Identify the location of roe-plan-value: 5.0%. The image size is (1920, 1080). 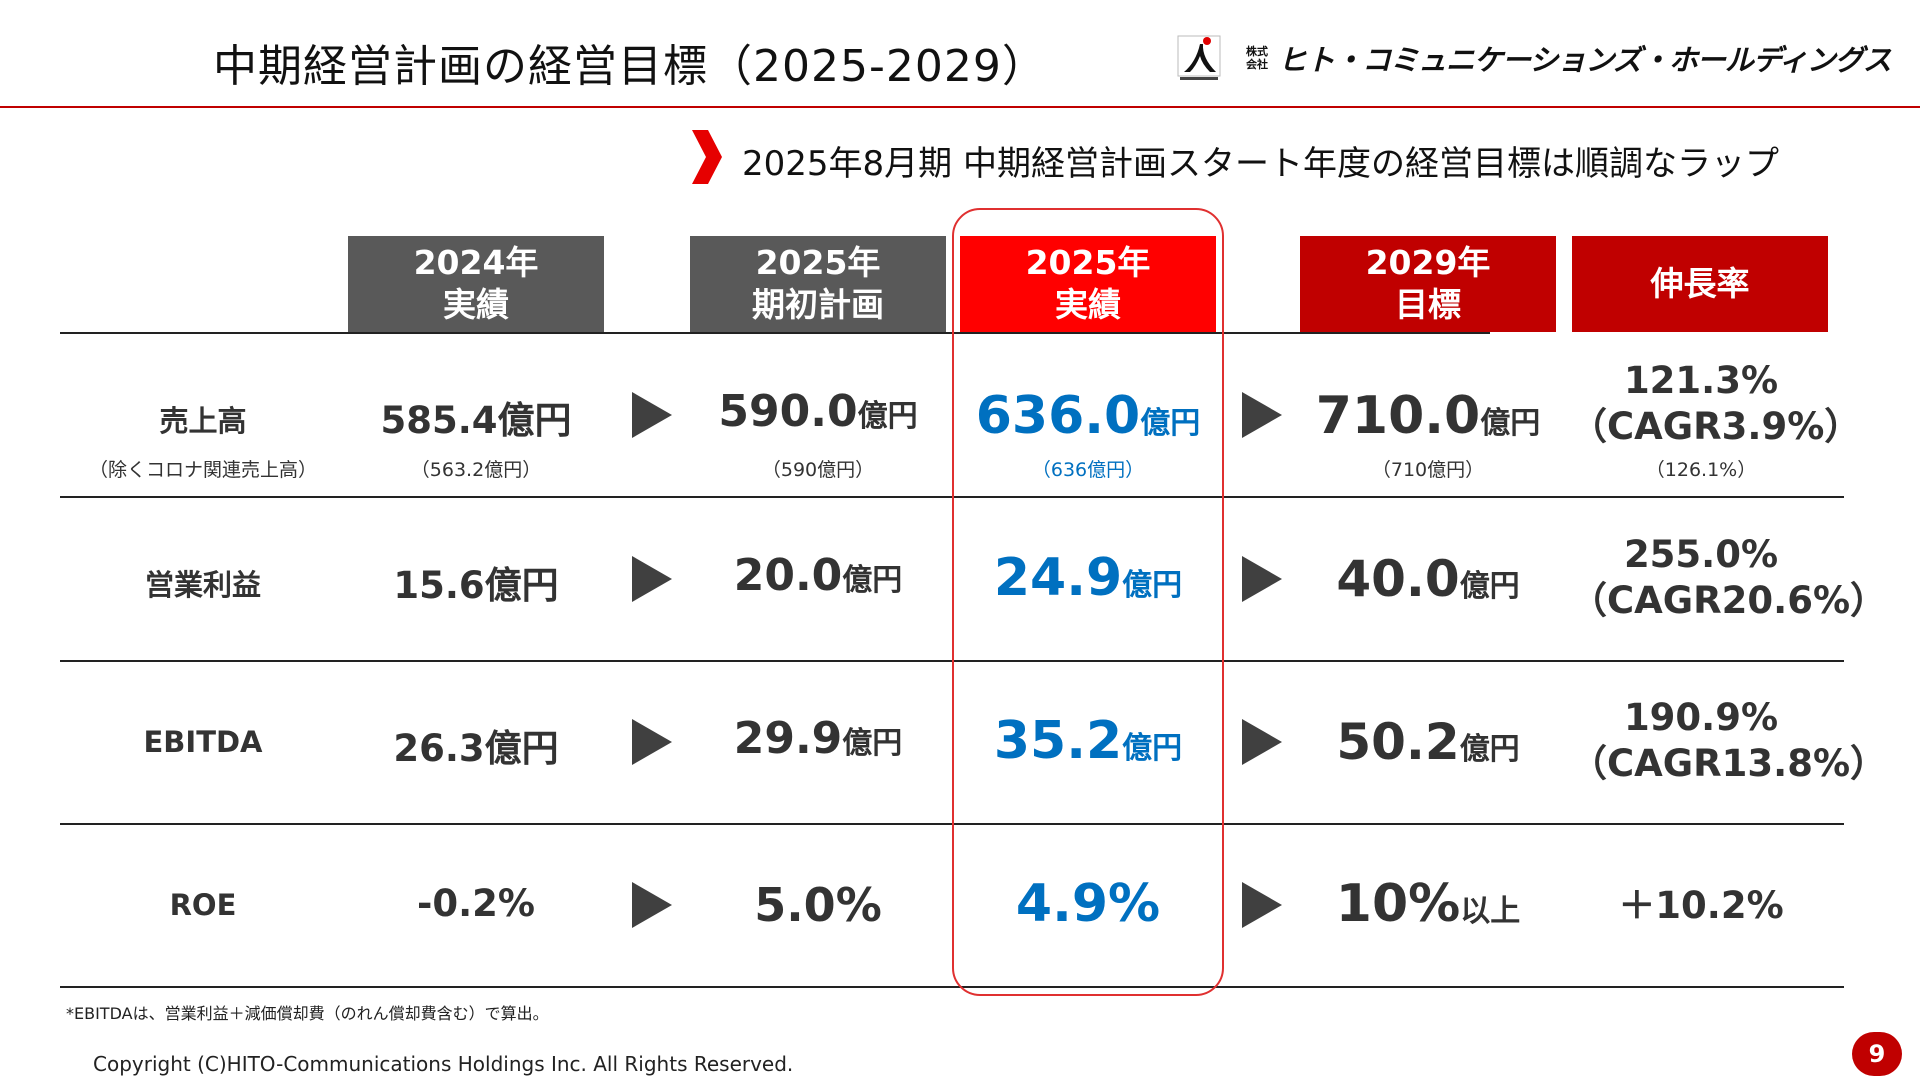
(818, 905).